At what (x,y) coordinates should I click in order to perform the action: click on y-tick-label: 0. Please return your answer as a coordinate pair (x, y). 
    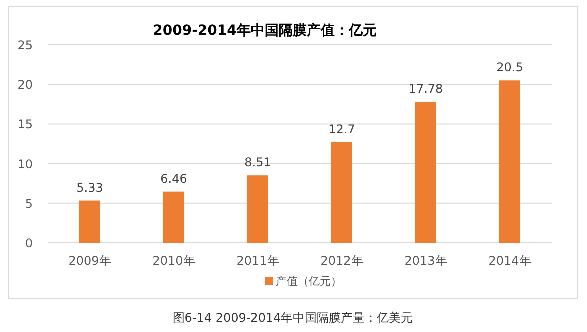
    Looking at the image, I should click on (29, 243).